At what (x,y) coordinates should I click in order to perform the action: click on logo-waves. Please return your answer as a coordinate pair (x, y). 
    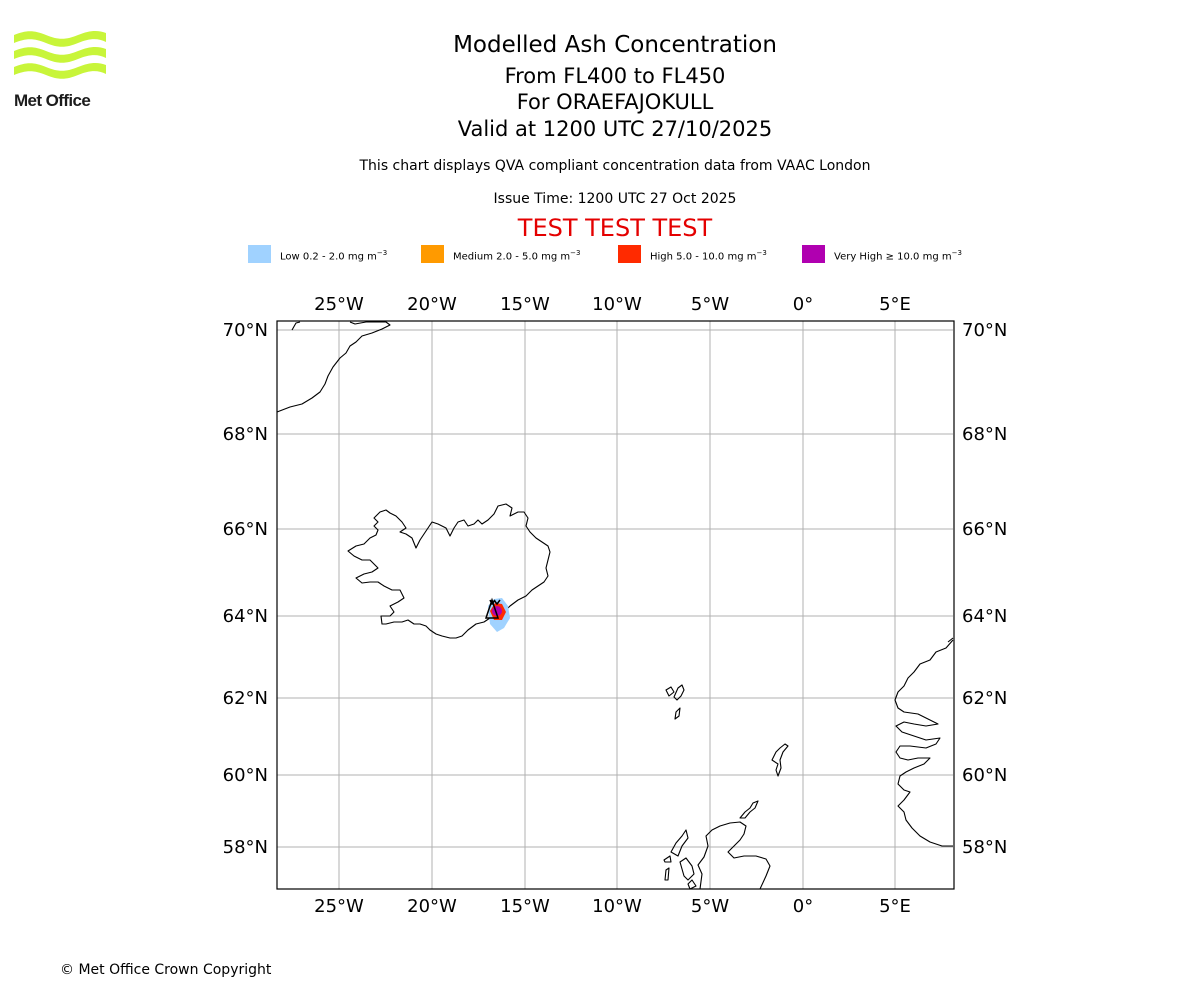
    Looking at the image, I should click on (60, 54).